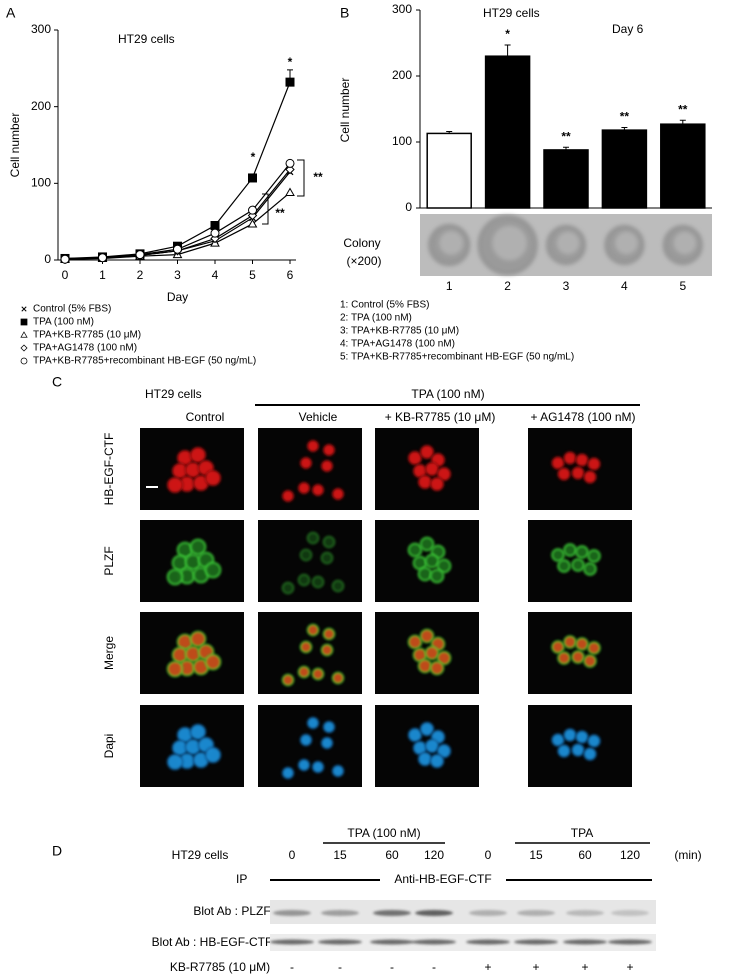 The image size is (735, 980). I want to click on y-tick-label: 200, so click(402, 75).